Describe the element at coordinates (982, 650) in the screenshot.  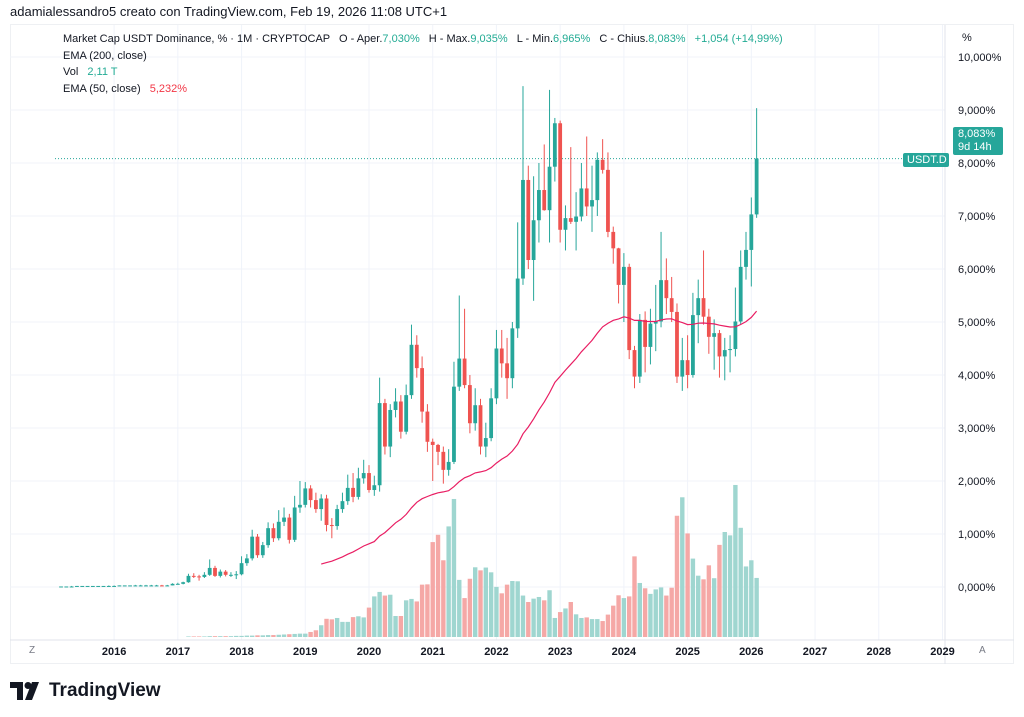
I see `auto-scale-button: A` at that location.